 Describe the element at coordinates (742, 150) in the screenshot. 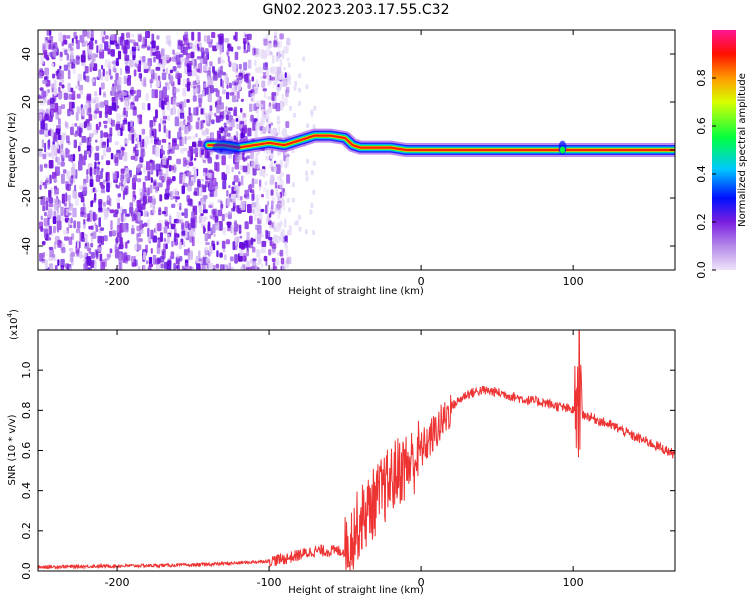

I see `colorbar-label: Normalized spectral amplitude` at that location.